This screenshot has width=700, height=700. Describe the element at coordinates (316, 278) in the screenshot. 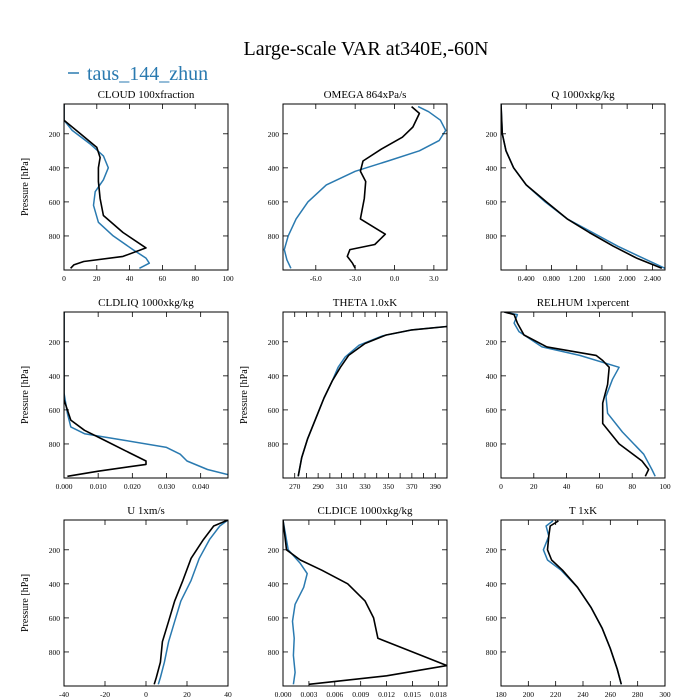

I see `x-tick-label: -6.0` at that location.